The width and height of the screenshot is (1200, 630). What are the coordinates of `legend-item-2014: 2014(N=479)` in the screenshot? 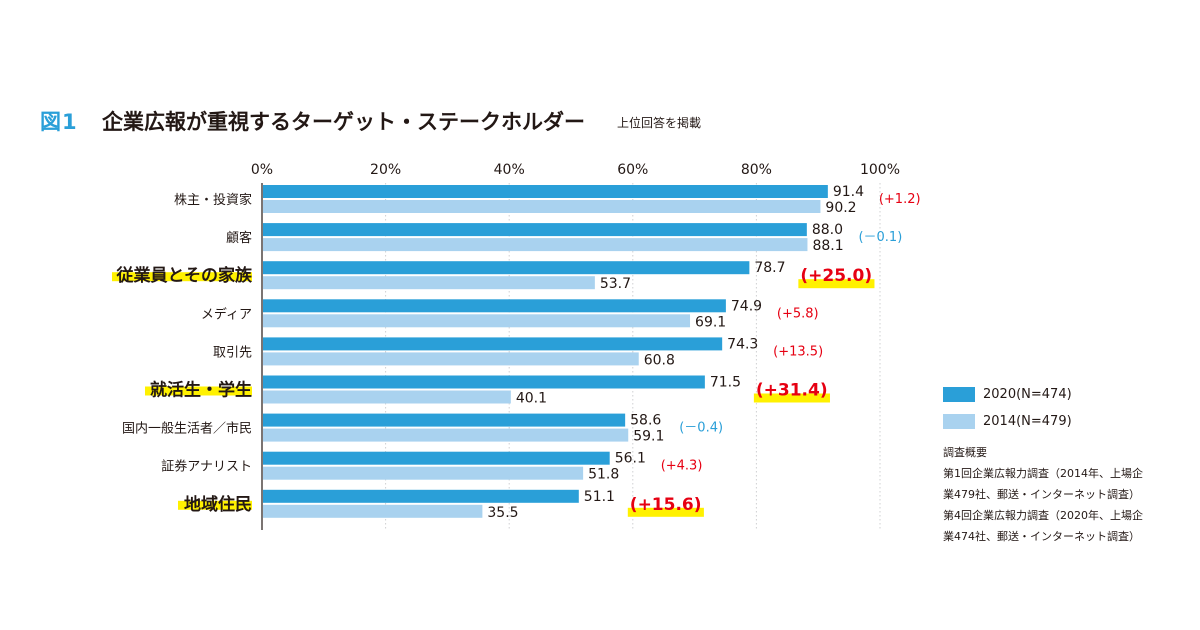 It's located at (1007, 421).